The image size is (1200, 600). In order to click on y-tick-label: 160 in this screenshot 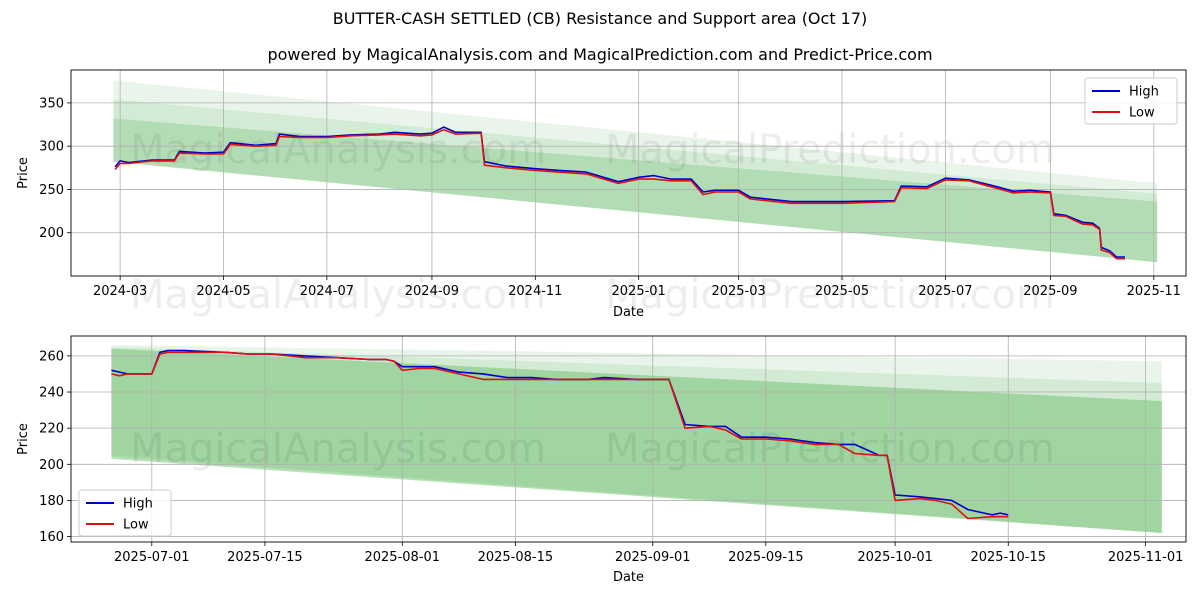, I will do `click(51, 537)`.